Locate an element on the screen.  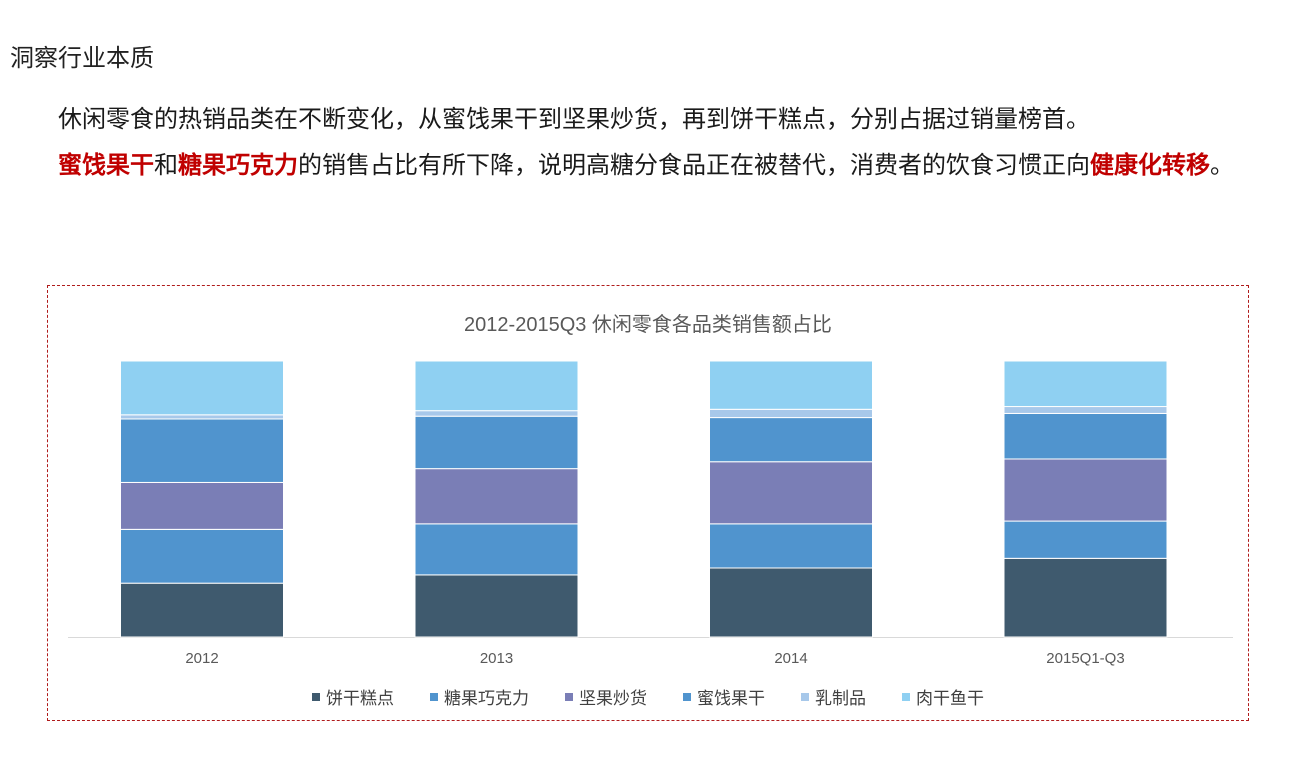
legend-item: 肉干鱼干 is located at coordinates (943, 696).